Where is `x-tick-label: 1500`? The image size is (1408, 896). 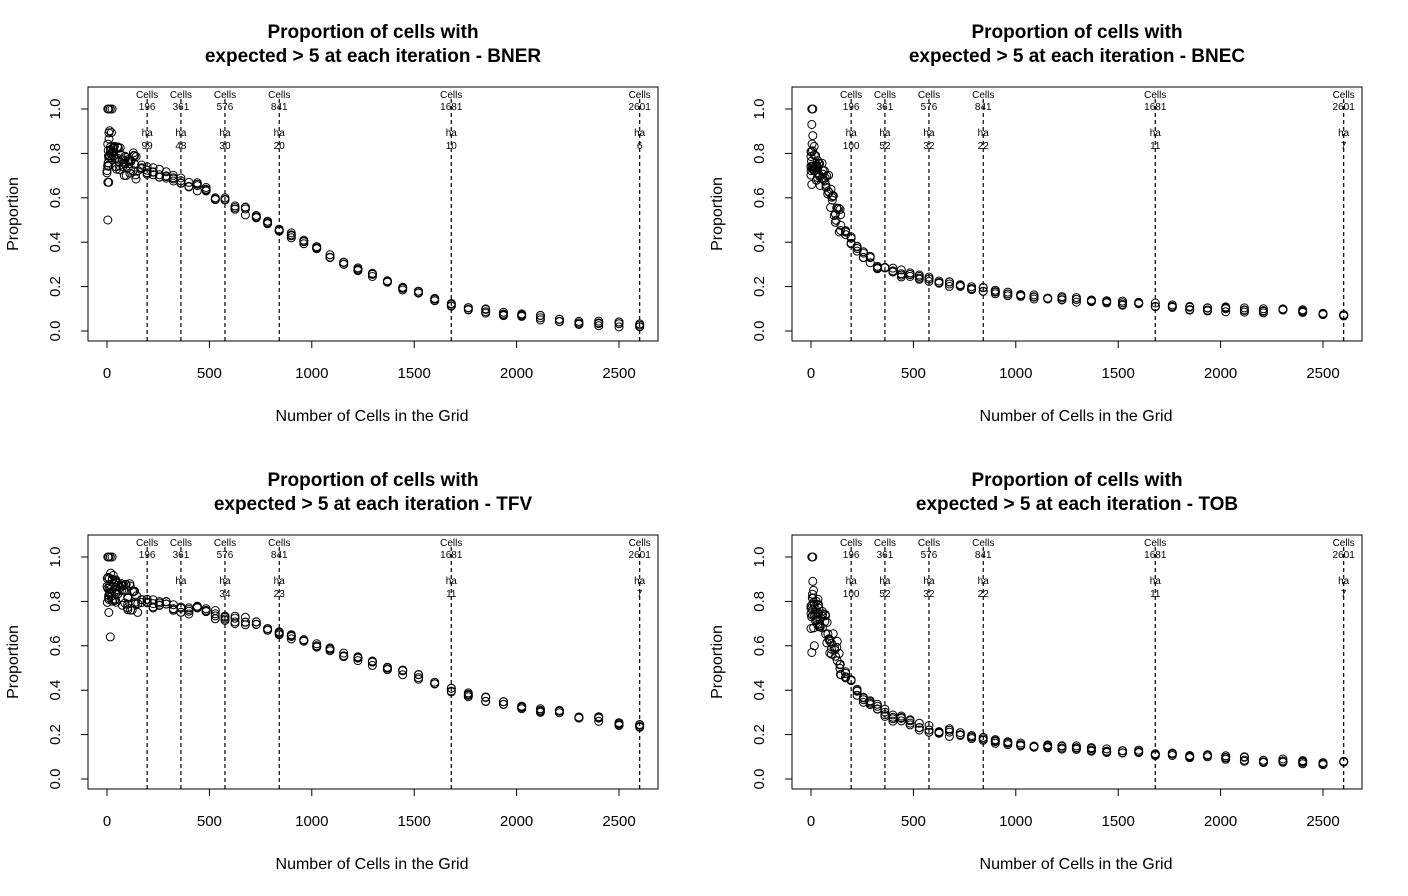 x-tick-label: 1500 is located at coordinates (1118, 821).